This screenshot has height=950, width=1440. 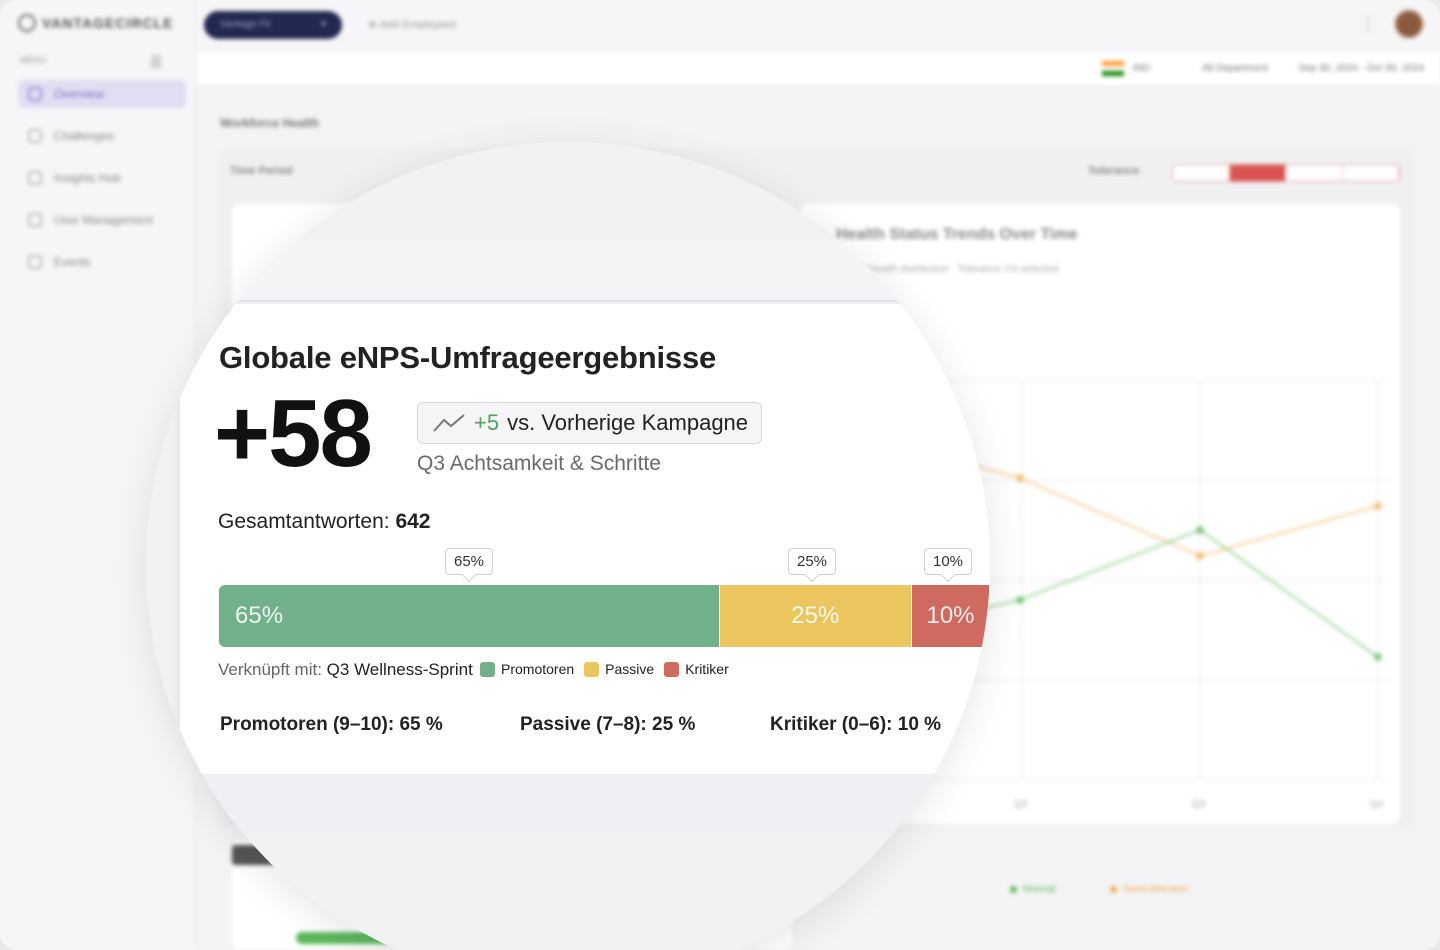 What do you see at coordinates (108, 23) in the screenshot?
I see `brand-name: VANTAGECIRCLE` at bounding box center [108, 23].